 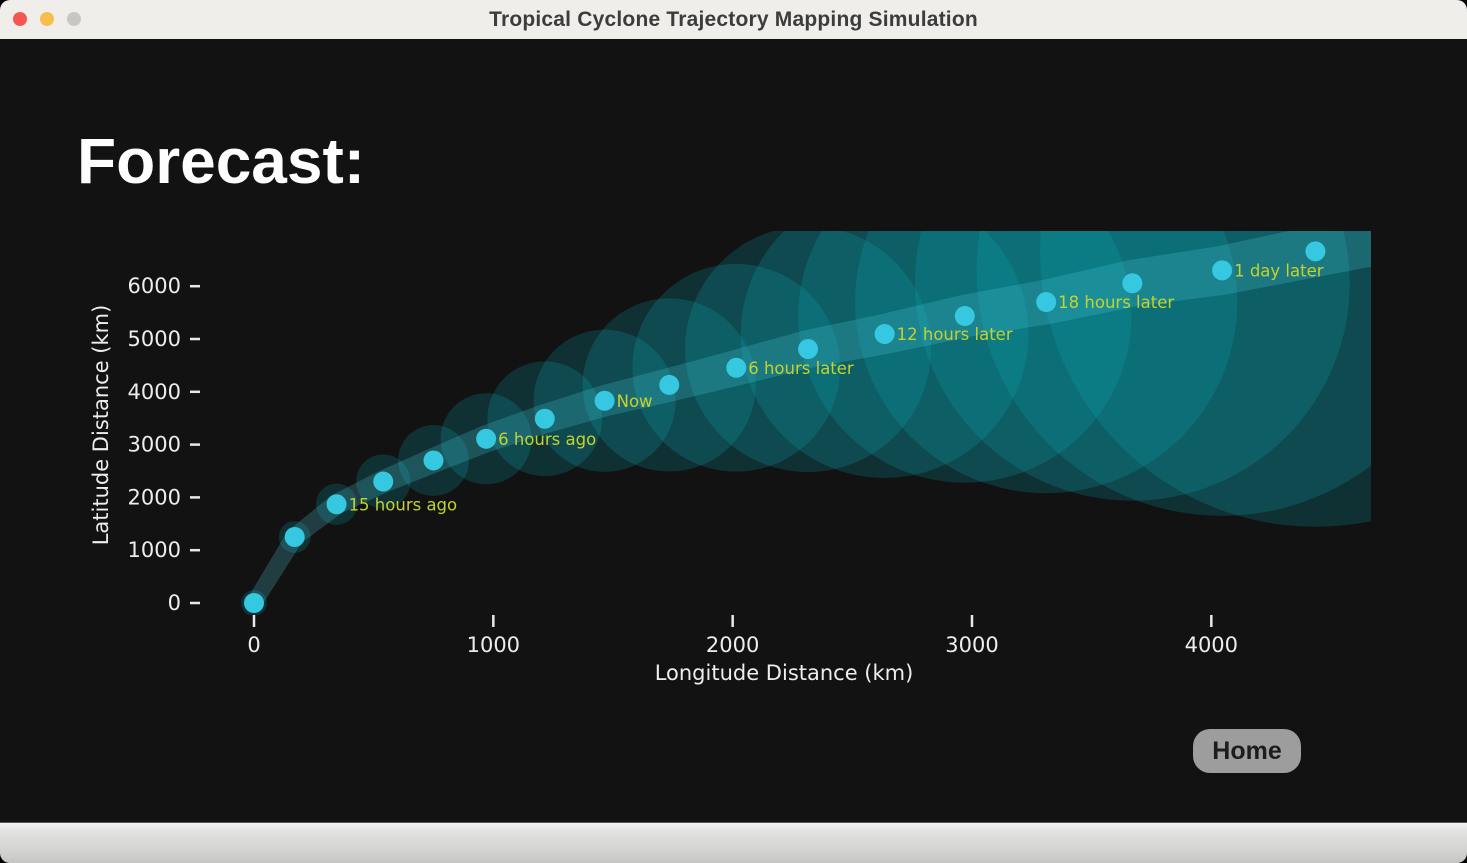 I want to click on point-annotation: 6 hours later, so click(x=801, y=368).